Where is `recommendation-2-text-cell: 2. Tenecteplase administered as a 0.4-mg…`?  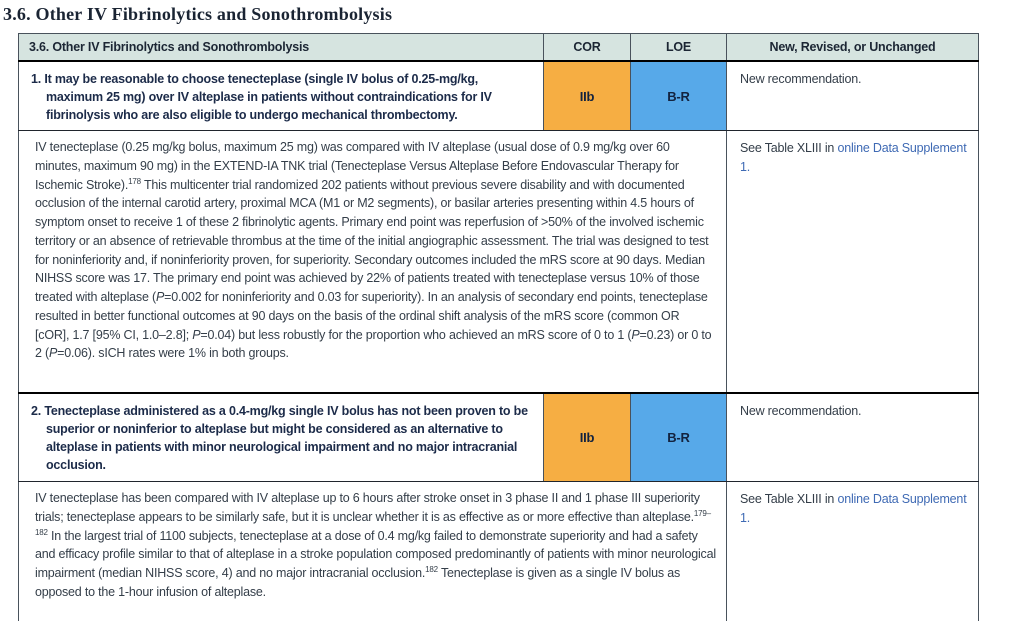 recommendation-2-text-cell: 2. Tenecteplase administered as a 0.4-mg… is located at coordinates (281, 437).